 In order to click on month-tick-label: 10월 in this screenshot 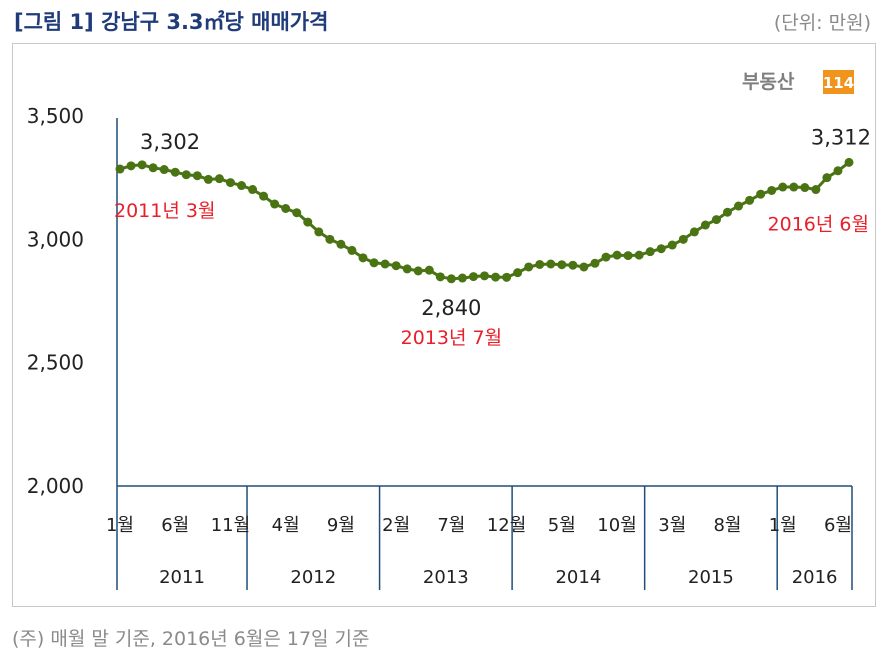, I will do `click(616, 525)`.